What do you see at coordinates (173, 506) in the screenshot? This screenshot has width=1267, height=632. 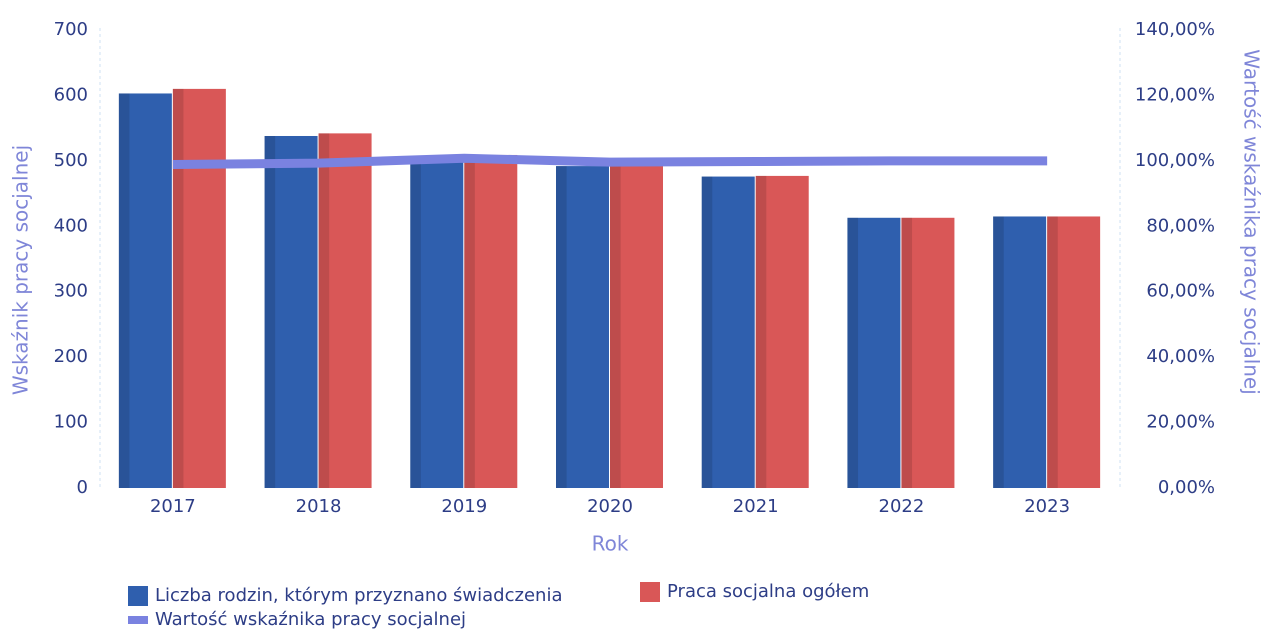 I see `x-tick-label: 2017` at bounding box center [173, 506].